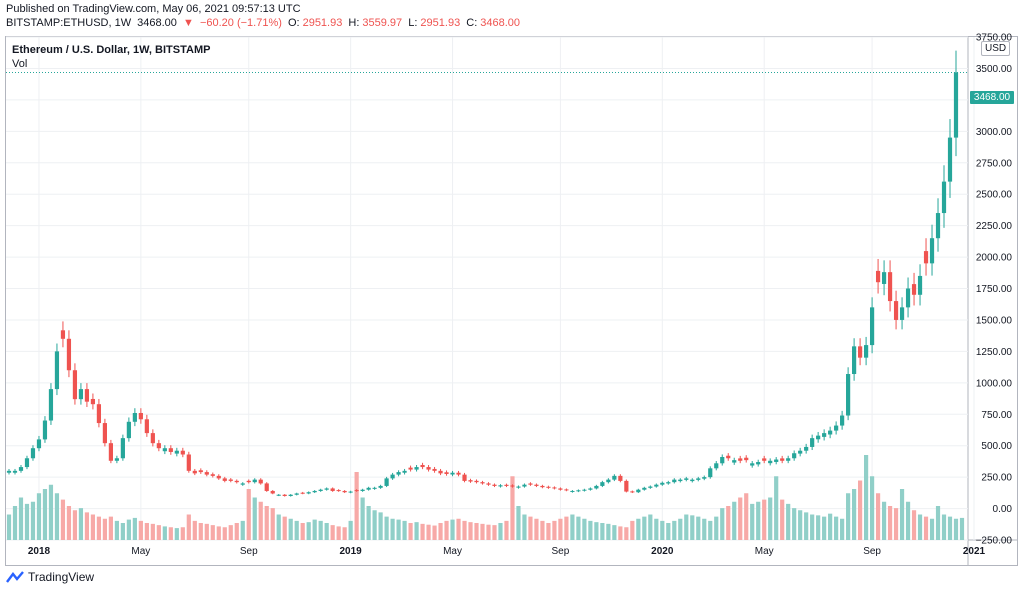 Image resolution: width=1024 pixels, height=593 pixels. Describe the element at coordinates (293, 23) in the screenshot. I see `open-label: O:` at that location.